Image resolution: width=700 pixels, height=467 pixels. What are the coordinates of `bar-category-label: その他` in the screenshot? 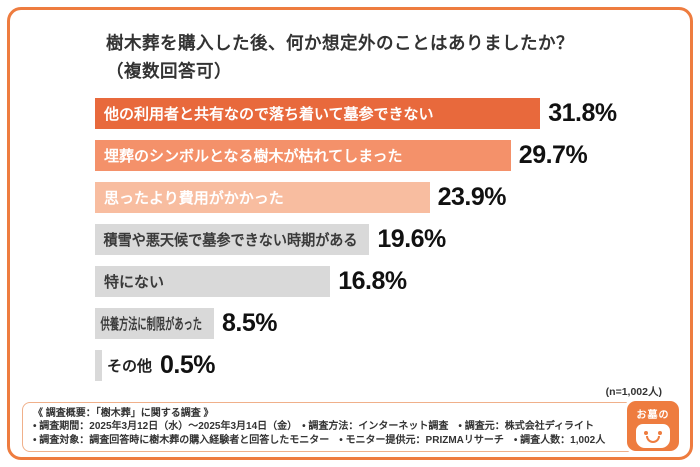 It's located at (130, 366).